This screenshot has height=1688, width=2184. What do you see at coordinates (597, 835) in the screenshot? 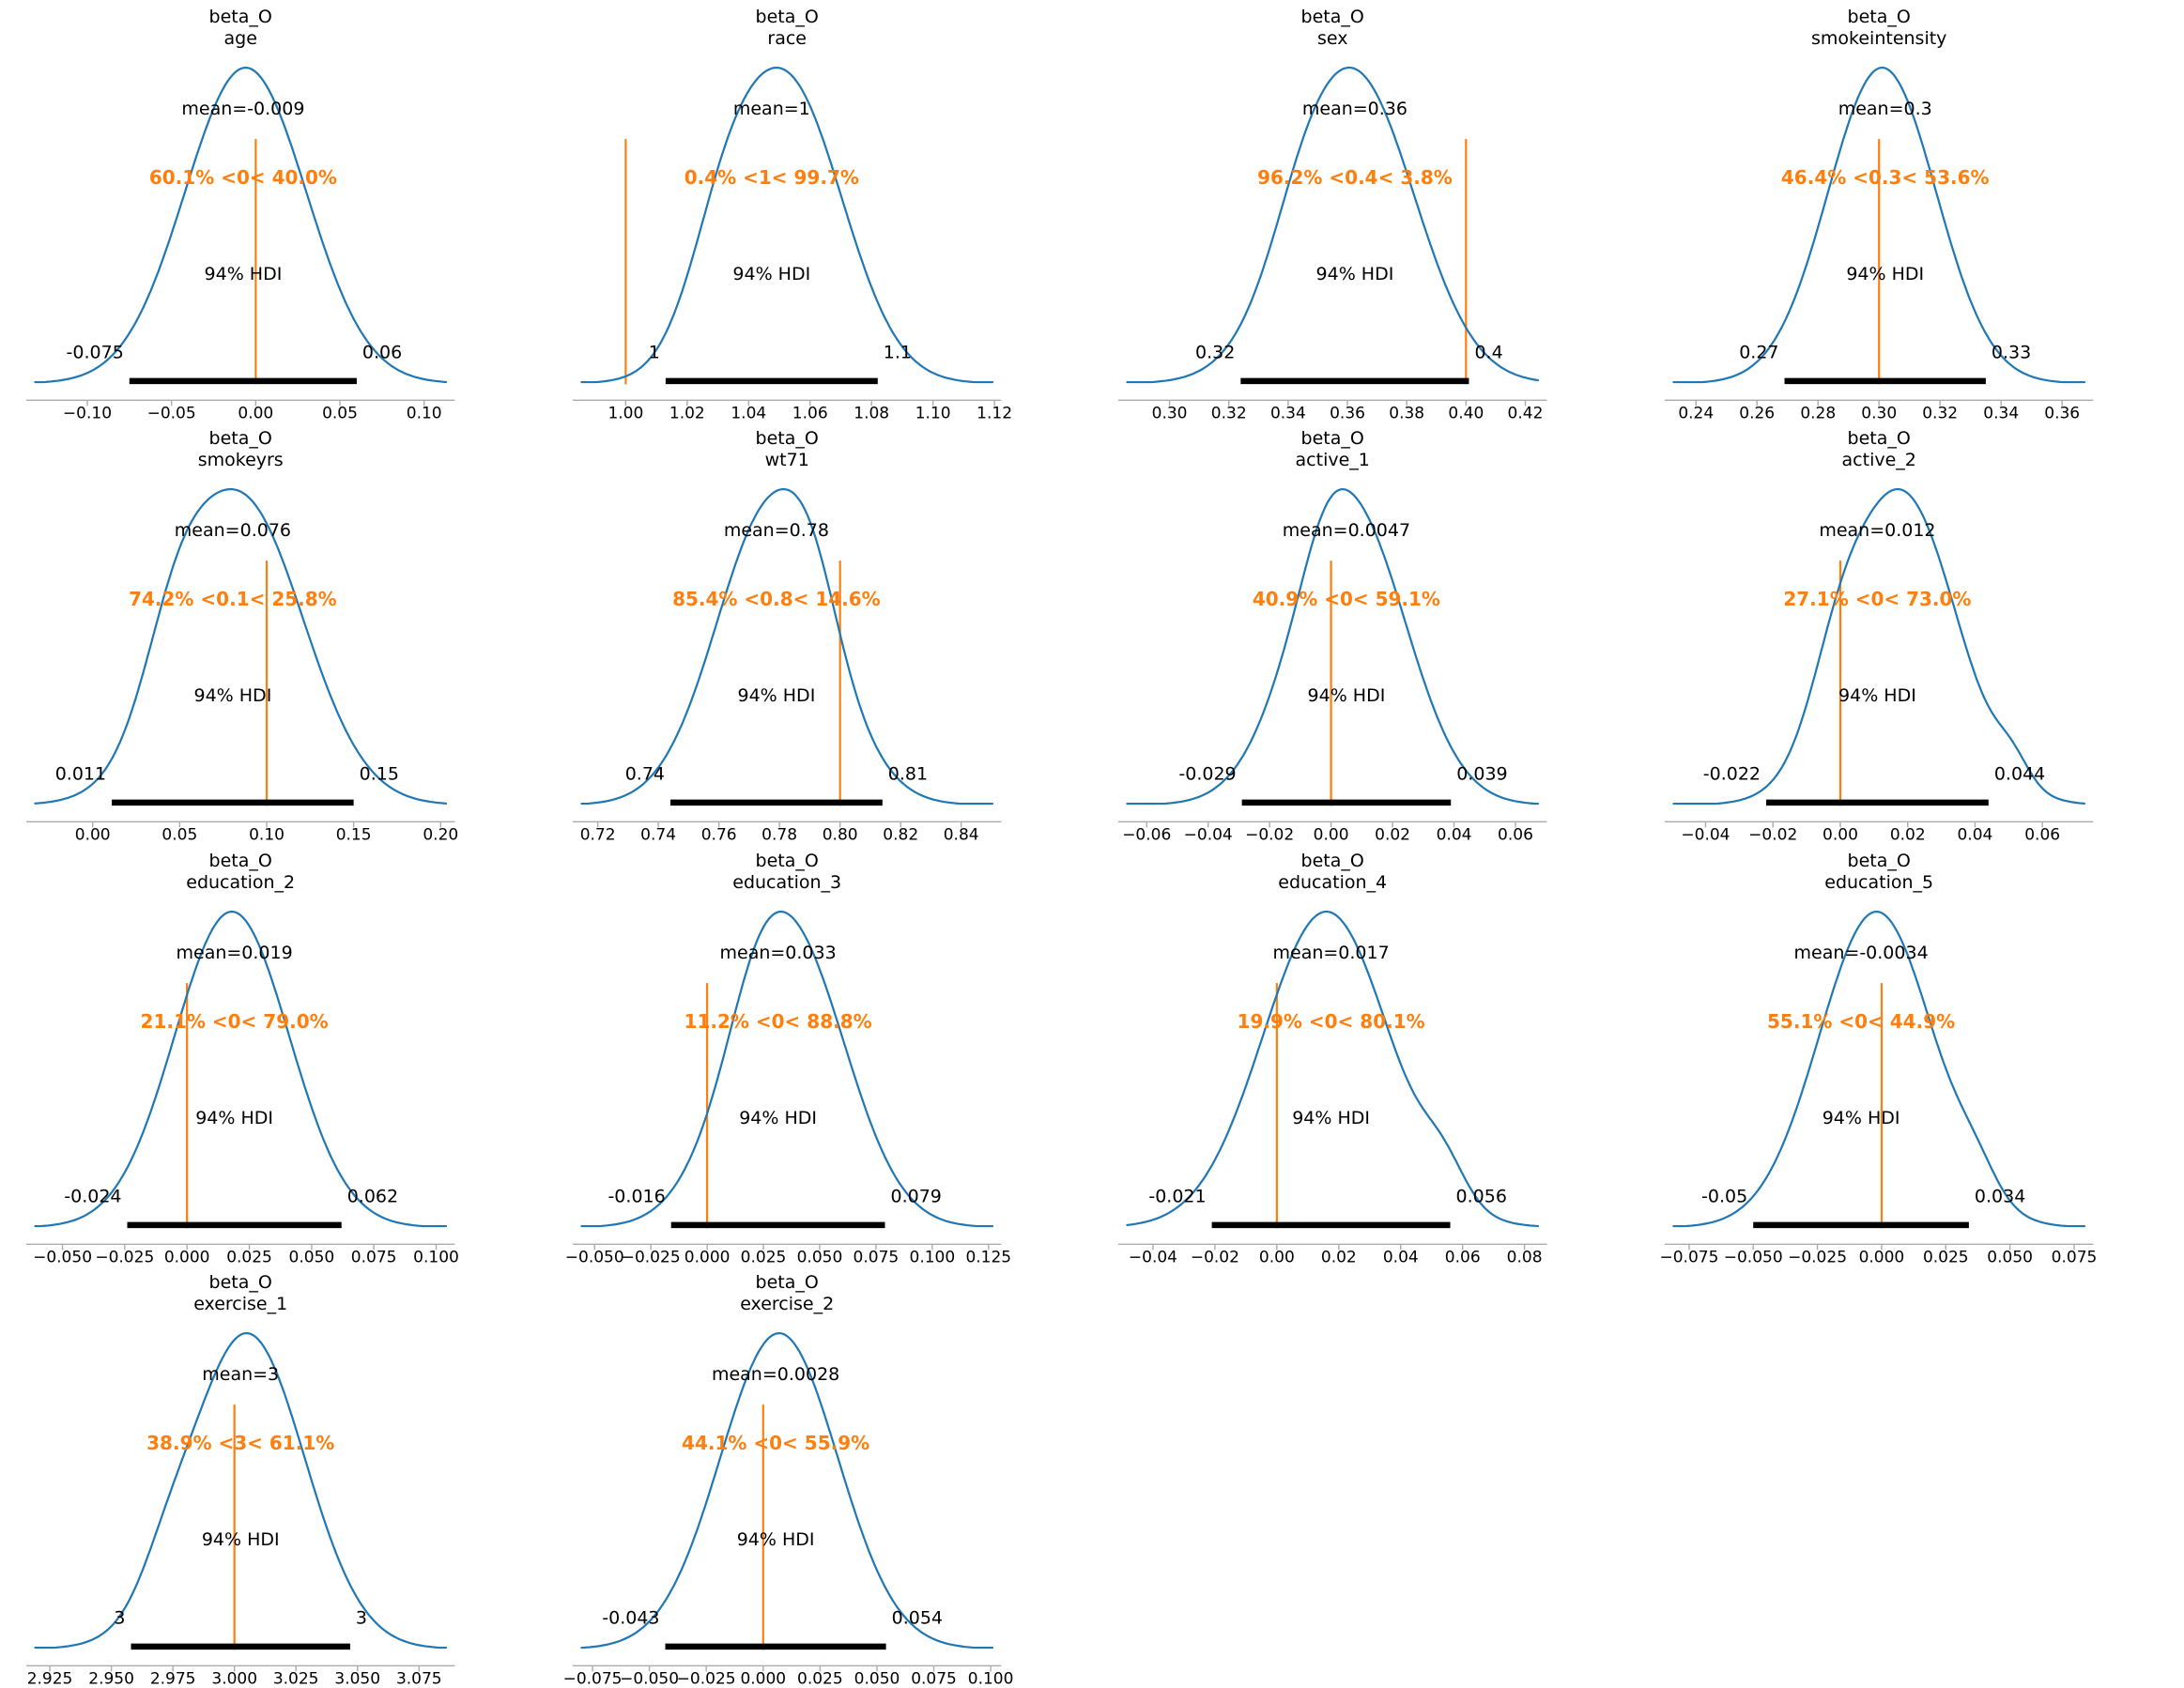
I see `x-tick-label: 0.72` at bounding box center [597, 835].